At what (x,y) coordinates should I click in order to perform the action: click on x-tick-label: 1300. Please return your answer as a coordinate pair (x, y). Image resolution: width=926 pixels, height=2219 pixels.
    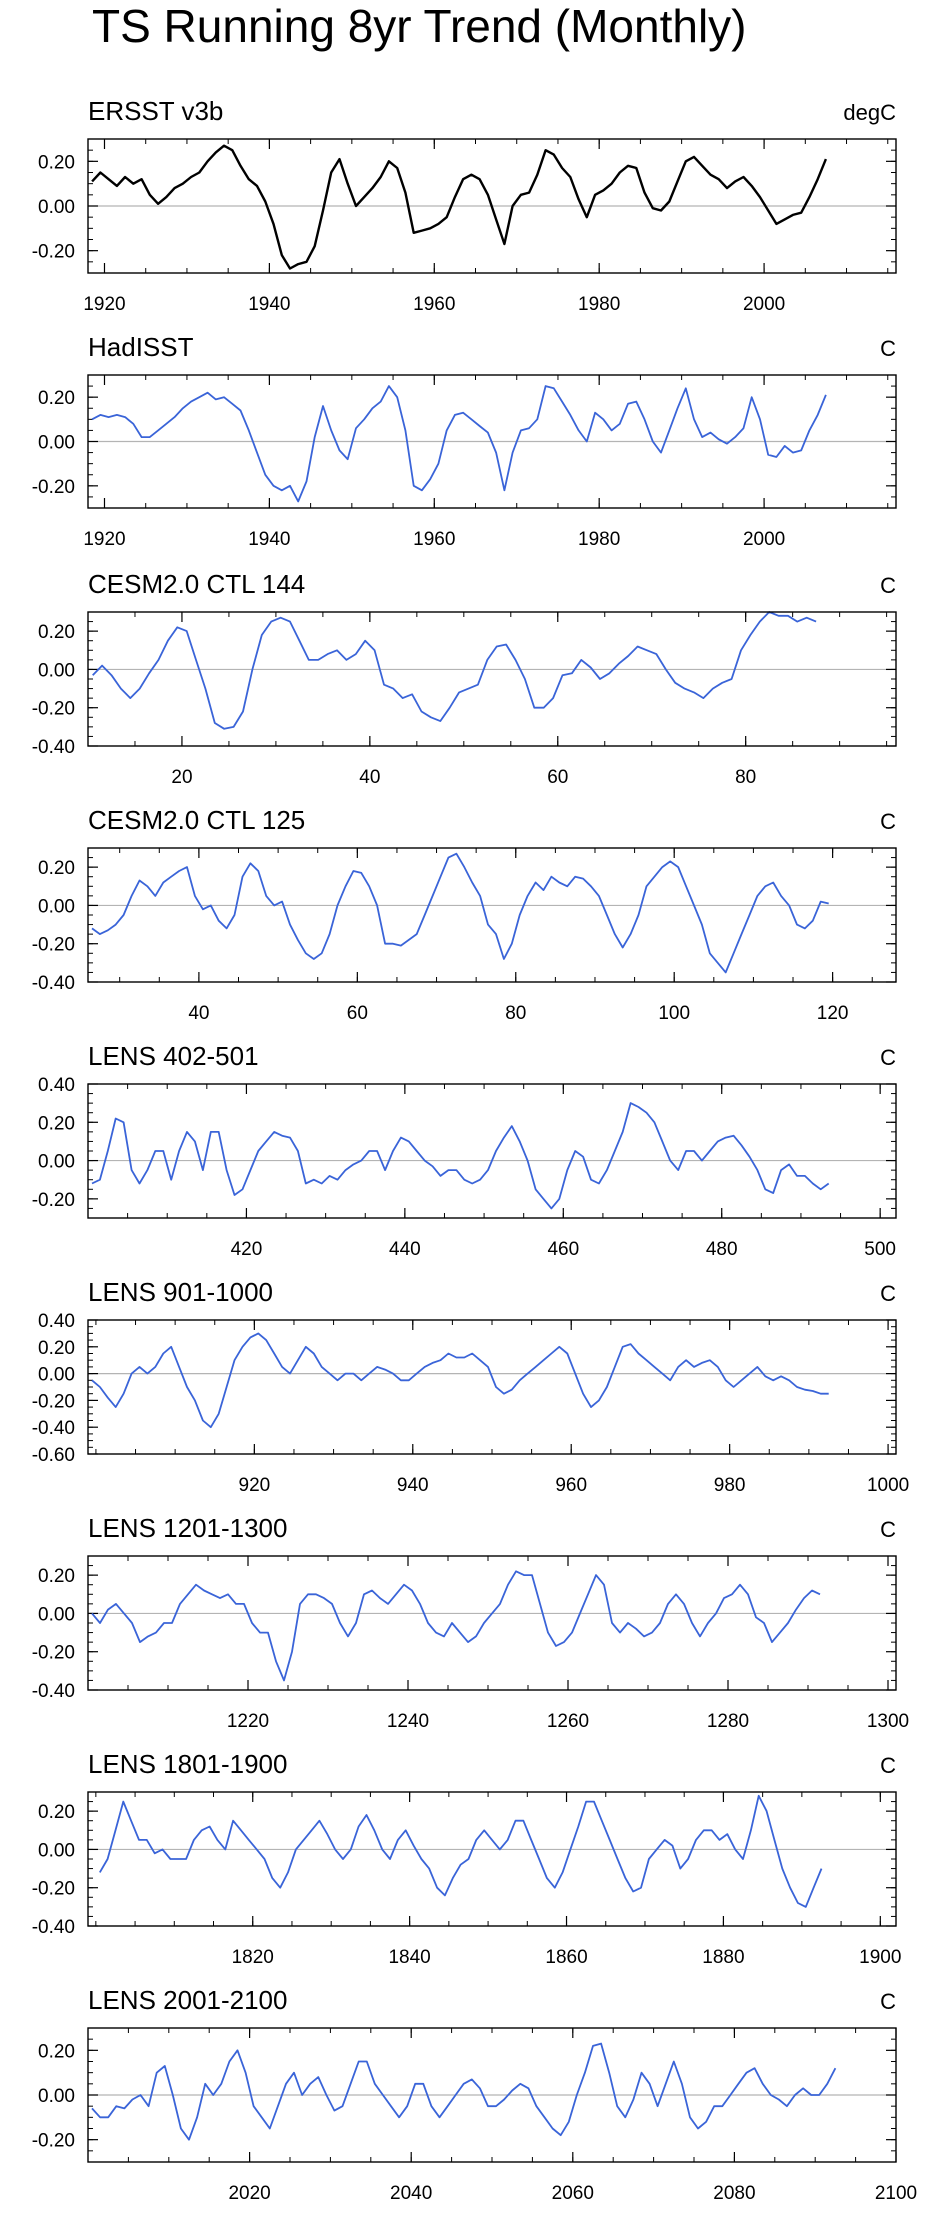
    Looking at the image, I should click on (888, 1721).